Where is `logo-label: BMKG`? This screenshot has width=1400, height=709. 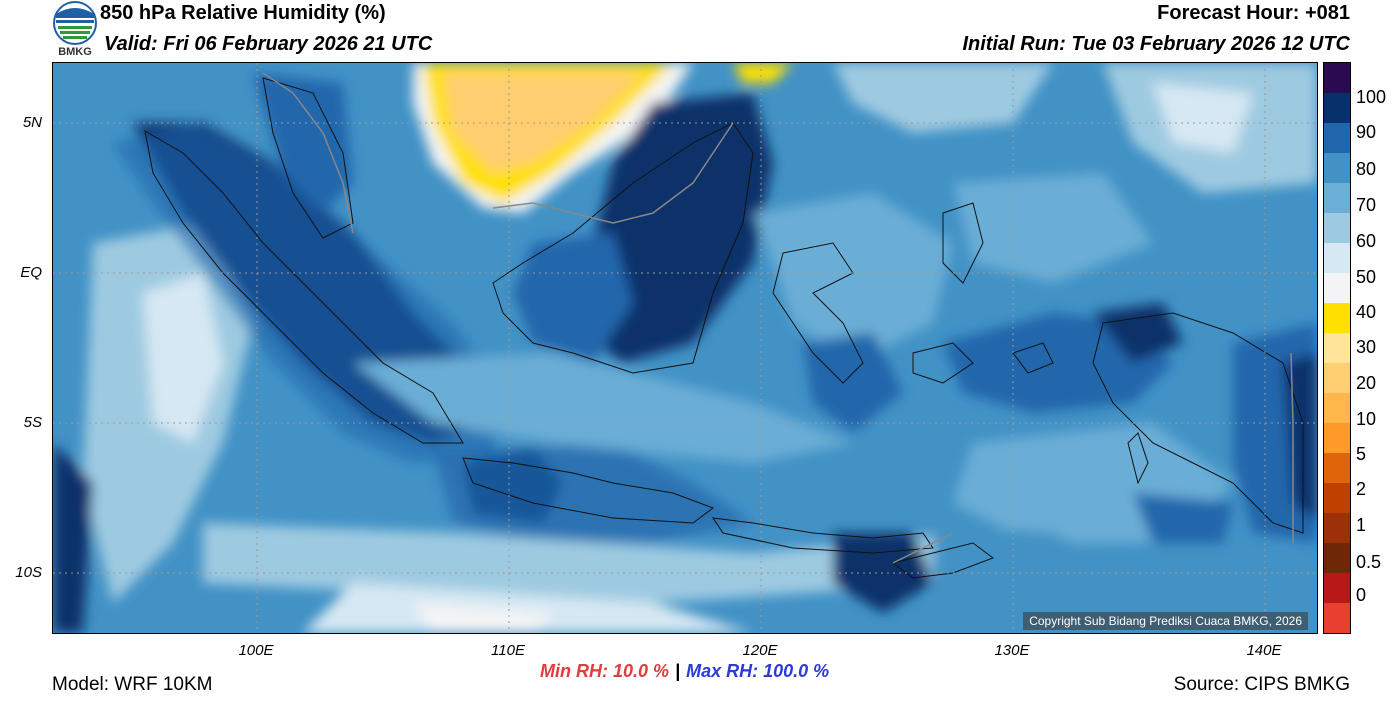 logo-label: BMKG is located at coordinates (75, 52).